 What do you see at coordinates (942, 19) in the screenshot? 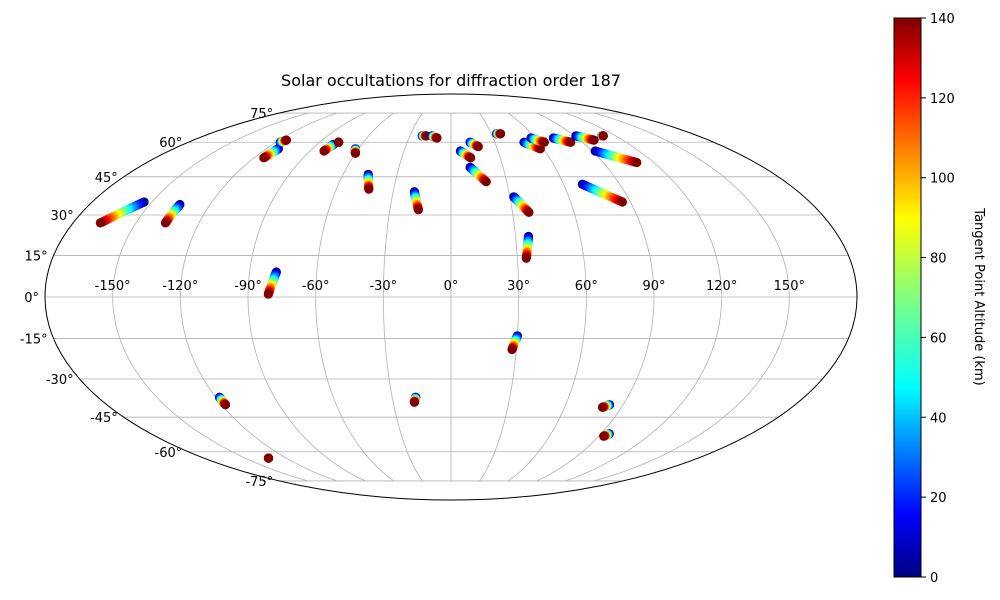
I see `colorbar-tick-label: 140` at bounding box center [942, 19].